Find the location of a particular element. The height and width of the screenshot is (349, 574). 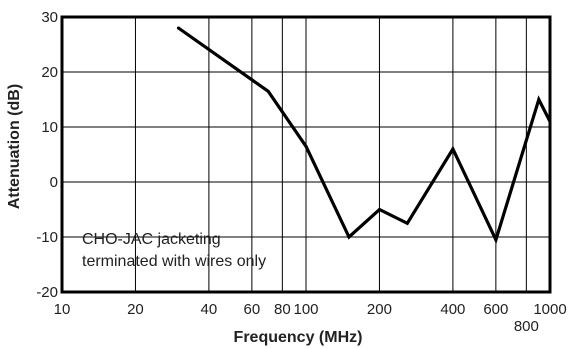

x-tick-label: 200 is located at coordinates (379, 309).